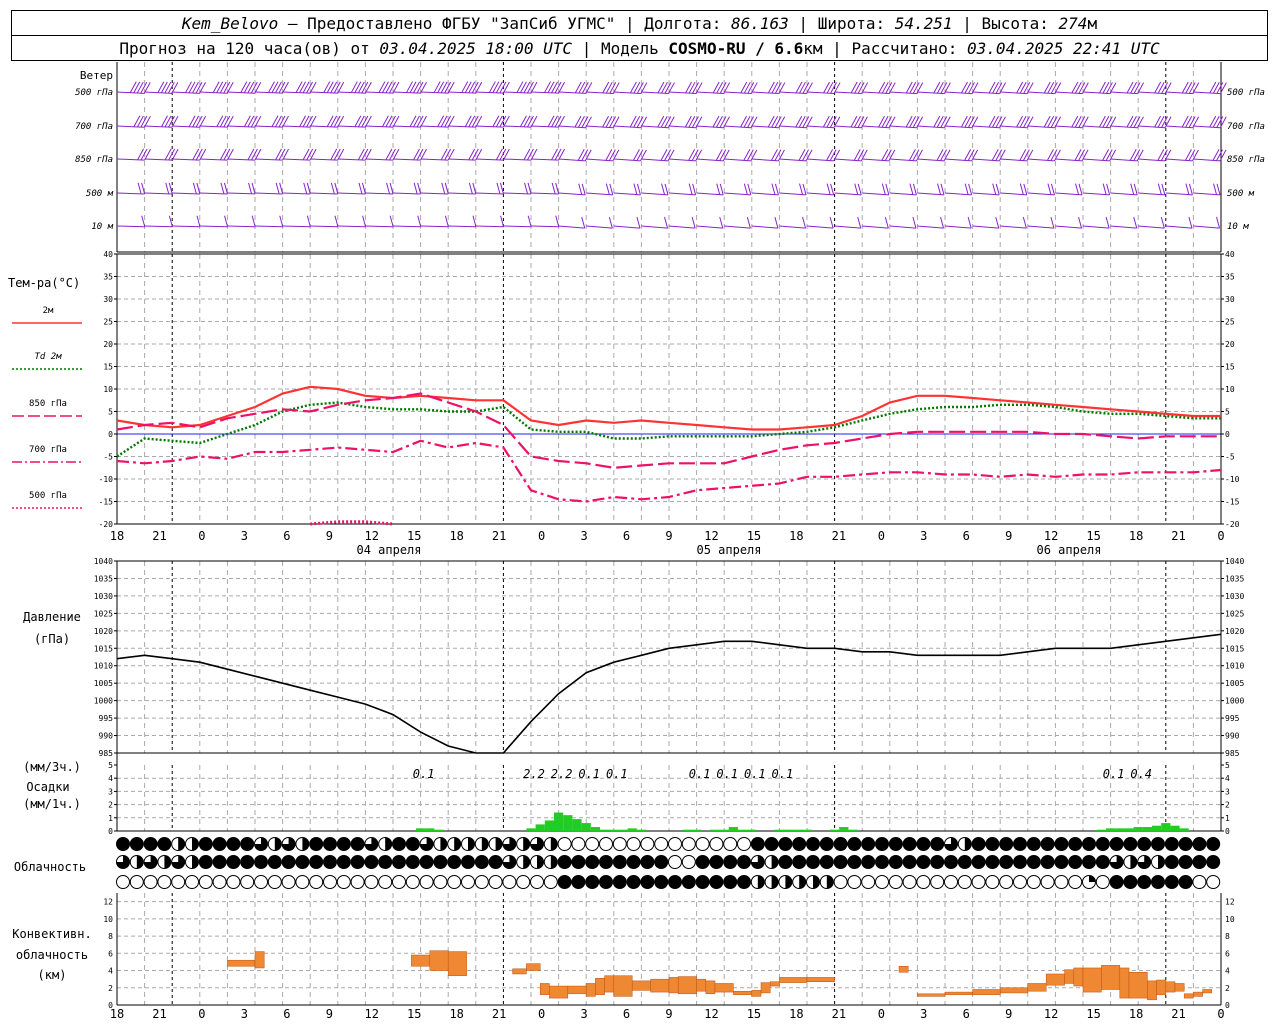  What do you see at coordinates (760, 23) in the screenshot?
I see `longitude-value: 86.163` at bounding box center [760, 23].